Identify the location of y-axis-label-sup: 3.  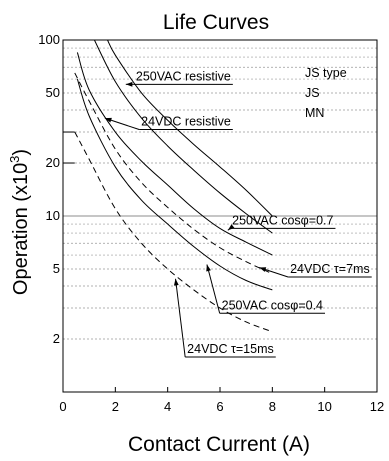
(14, 159).